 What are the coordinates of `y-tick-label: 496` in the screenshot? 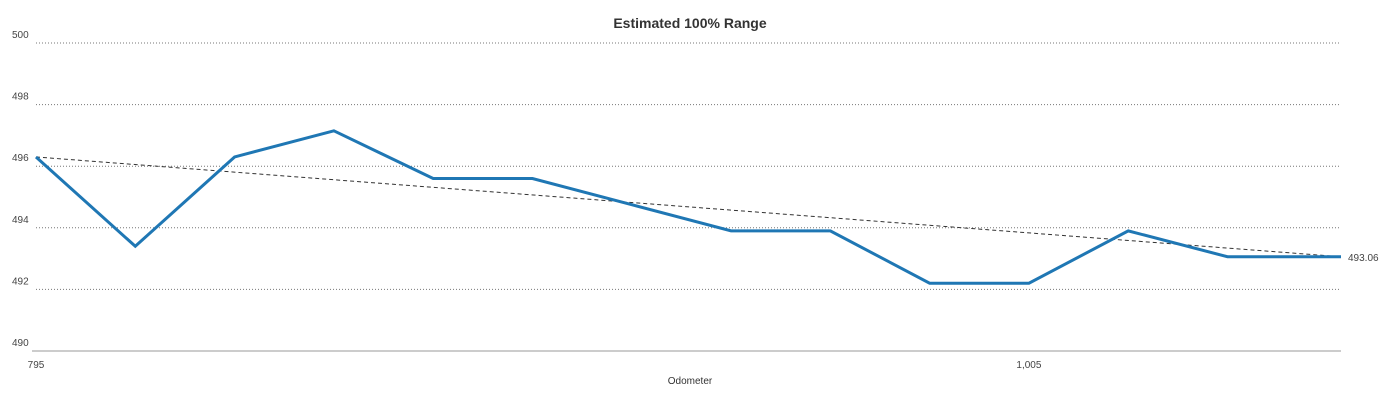 It's located at (20, 158).